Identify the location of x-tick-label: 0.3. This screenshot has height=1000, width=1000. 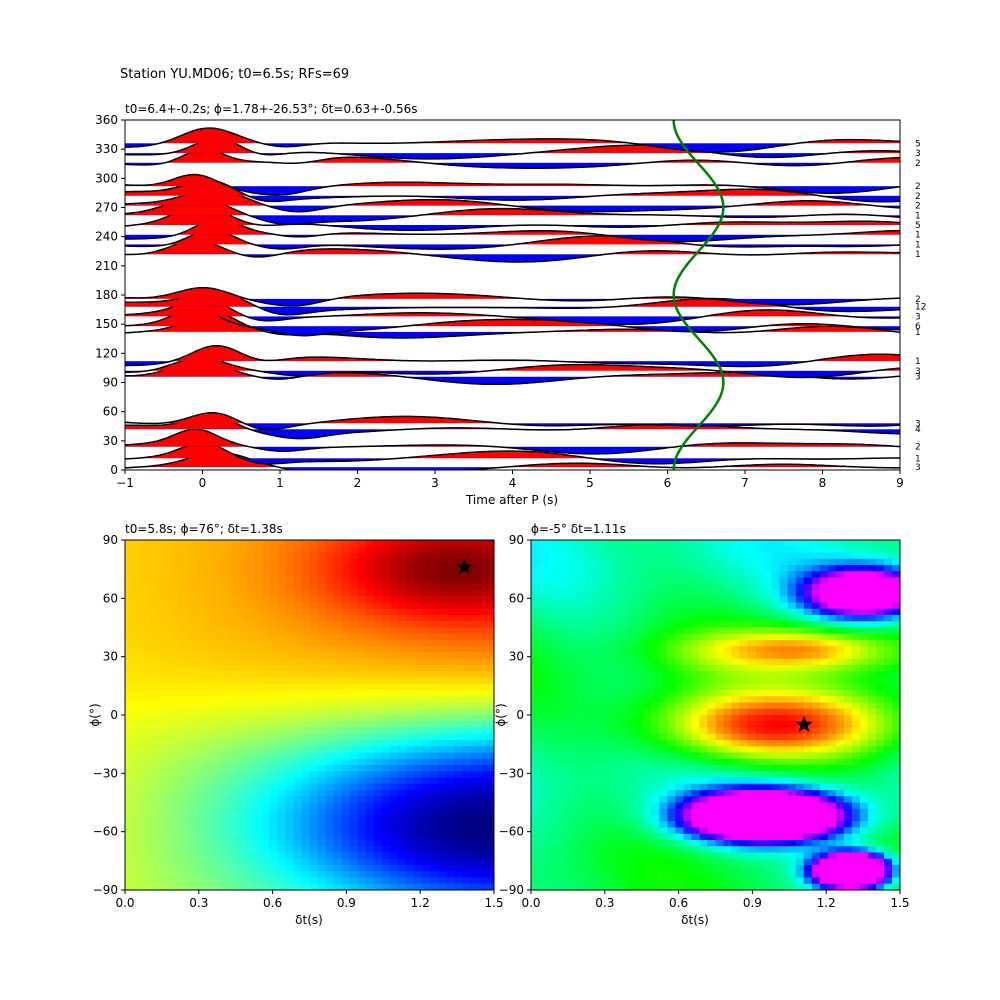
(198, 903).